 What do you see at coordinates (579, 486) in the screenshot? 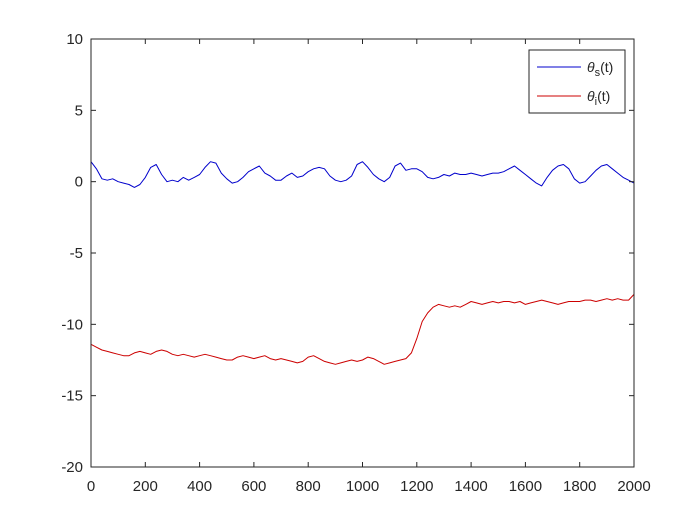
I see `x-tick-label: 1800` at bounding box center [579, 486].